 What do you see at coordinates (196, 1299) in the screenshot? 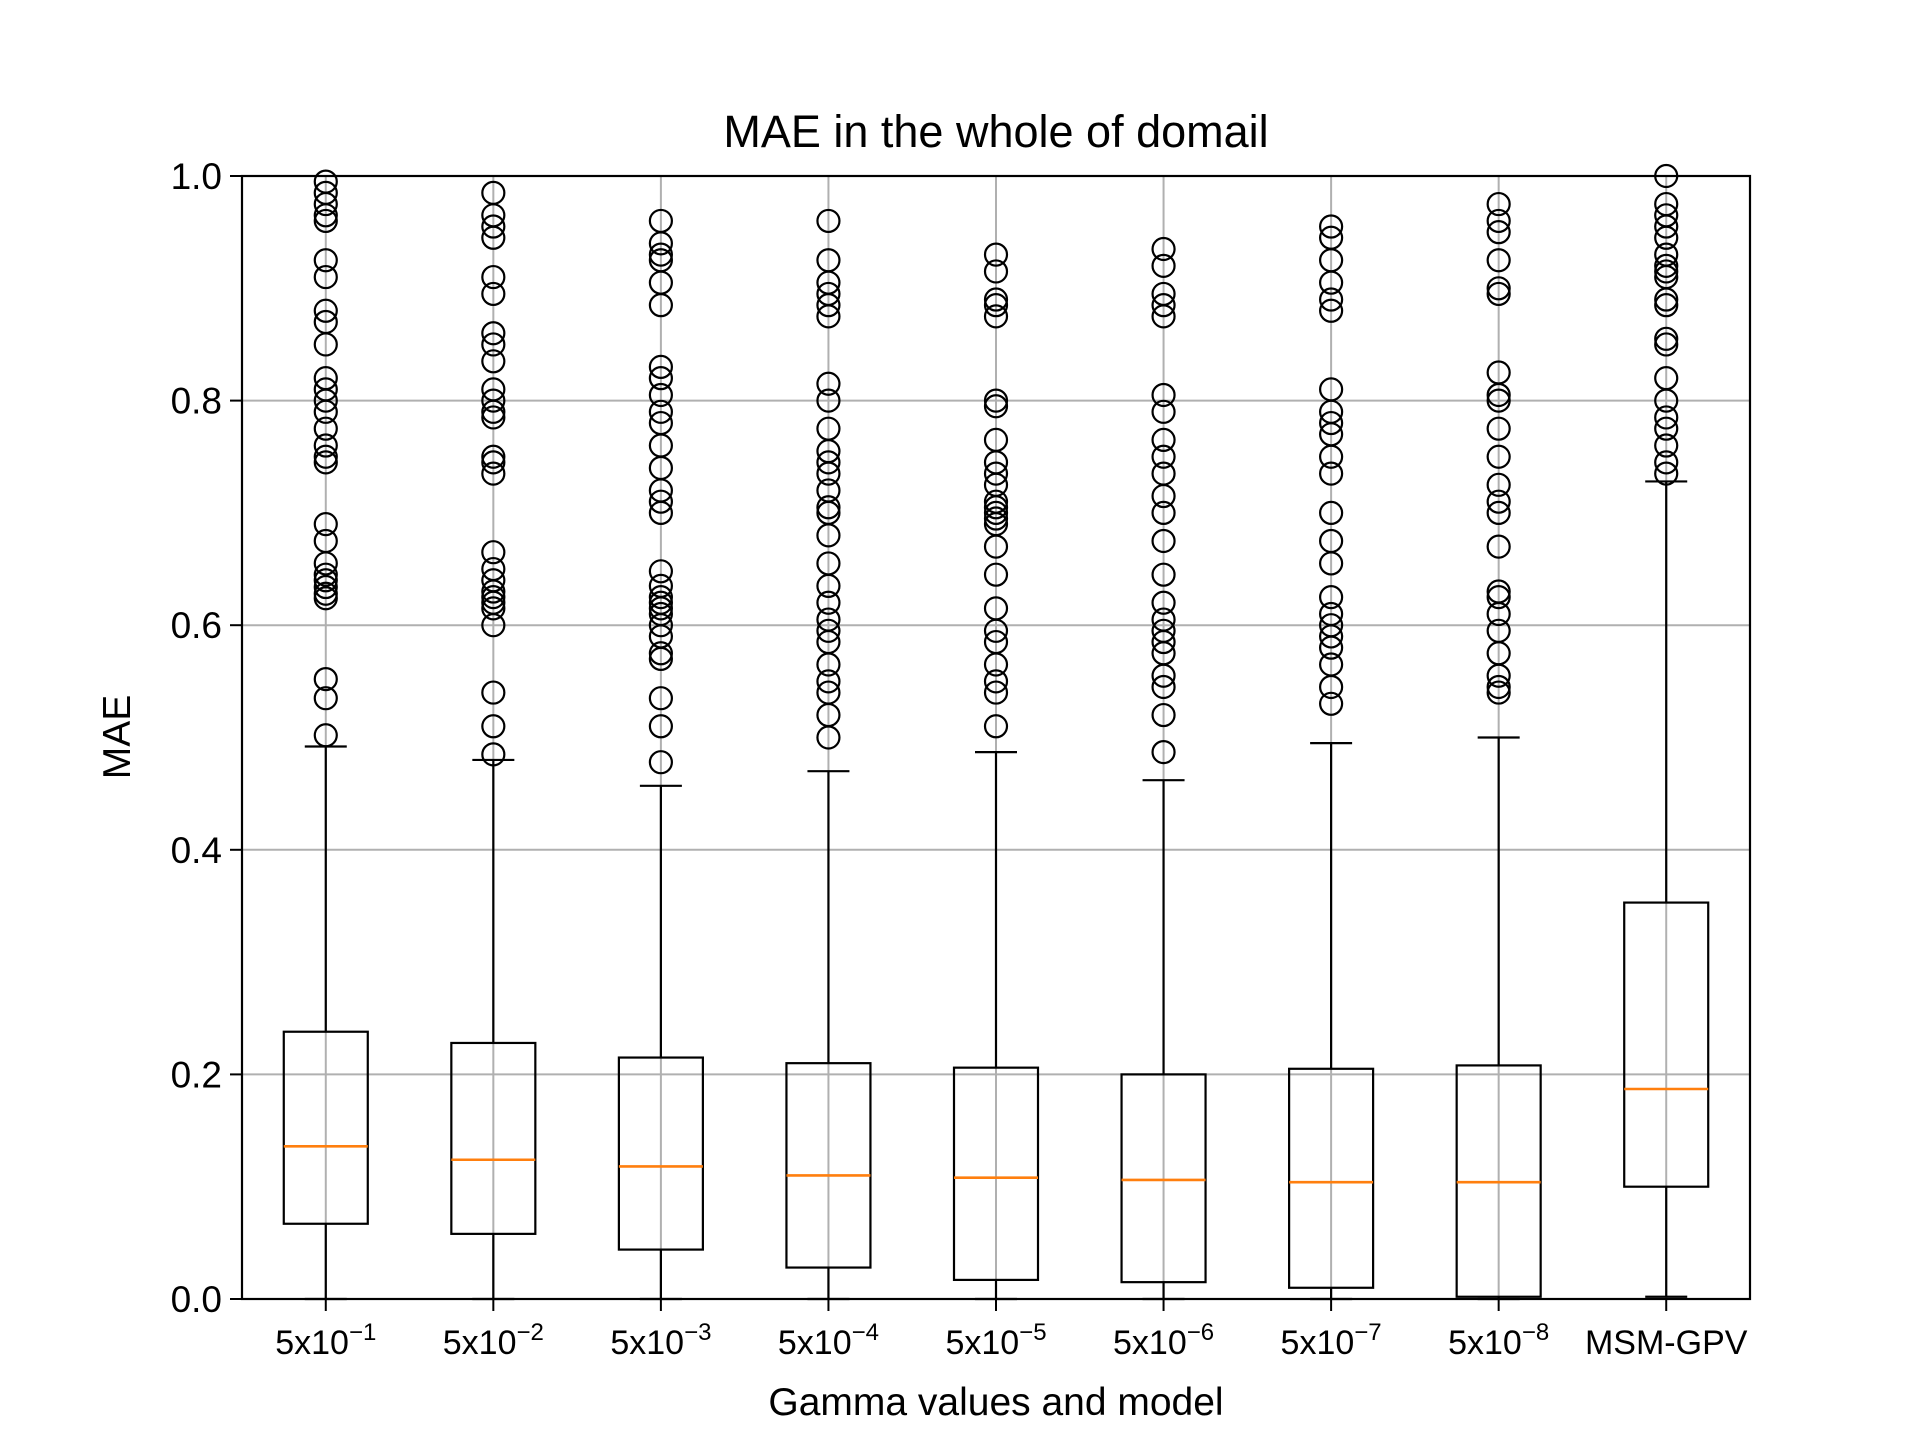
I see `y-tick-label: 0.0` at bounding box center [196, 1299].